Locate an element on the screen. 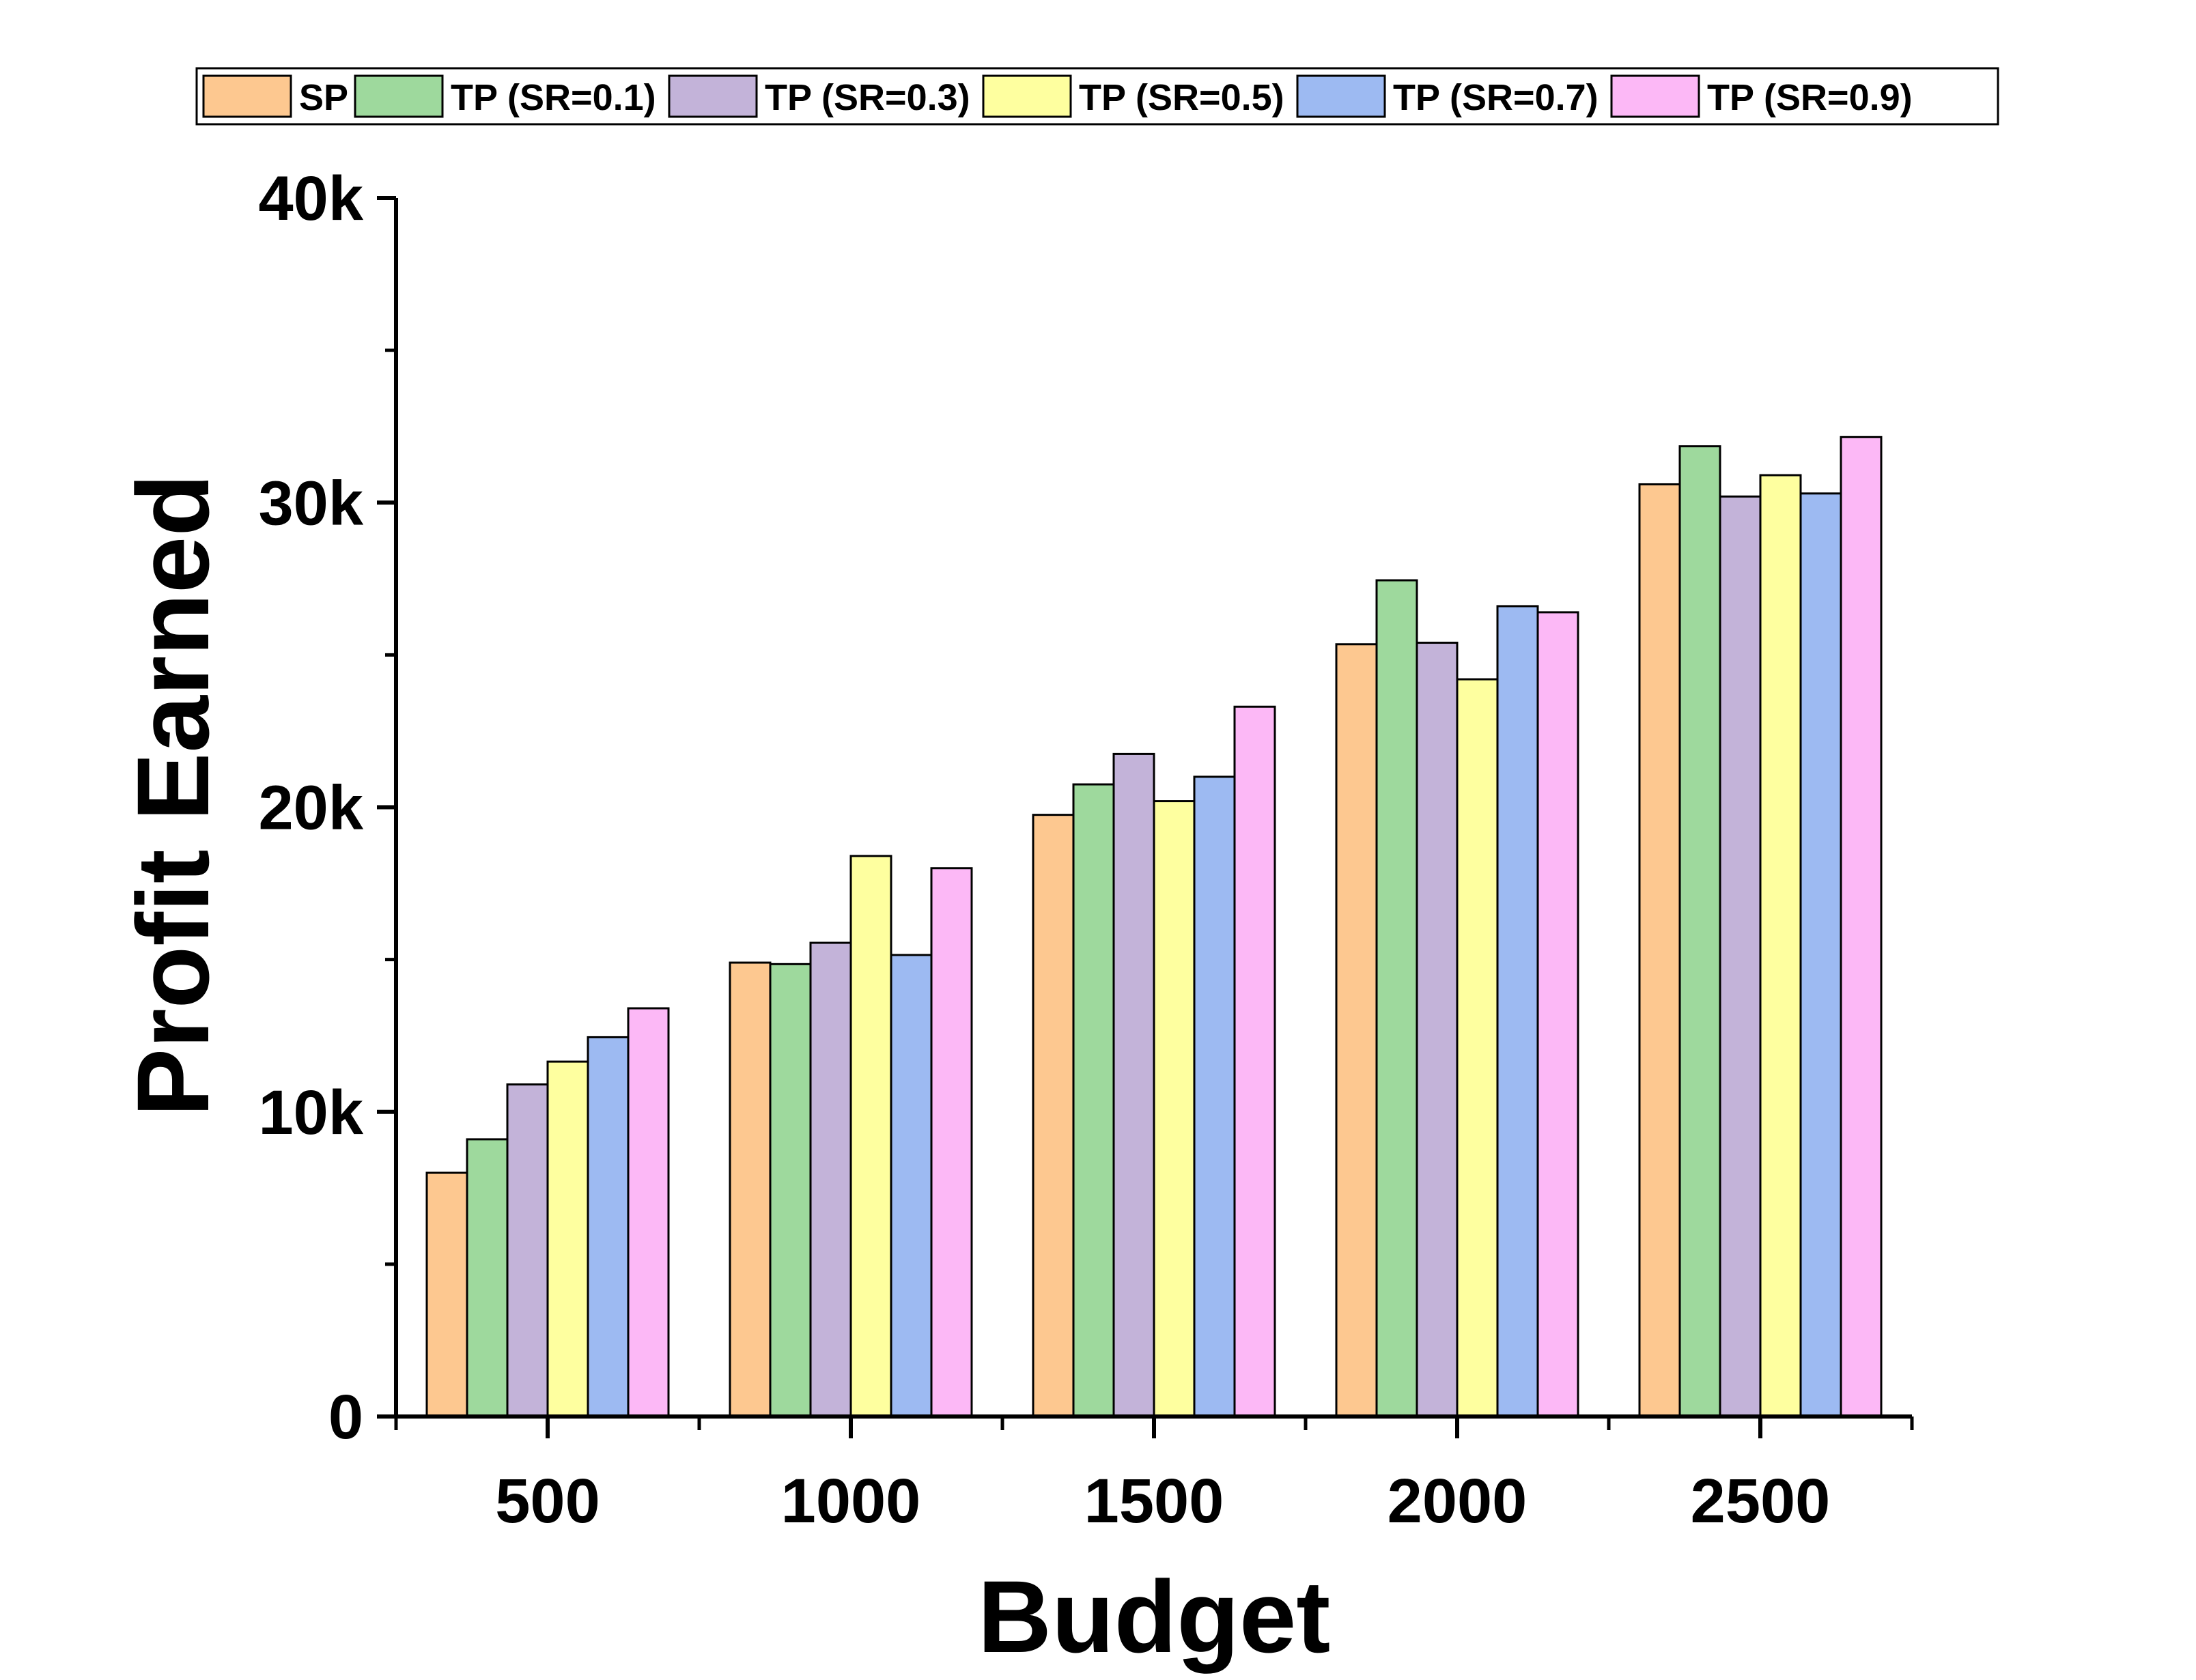 Image resolution: width=2196 pixels, height=1680 pixels. x-tick-label: 2000 is located at coordinates (1458, 1501).